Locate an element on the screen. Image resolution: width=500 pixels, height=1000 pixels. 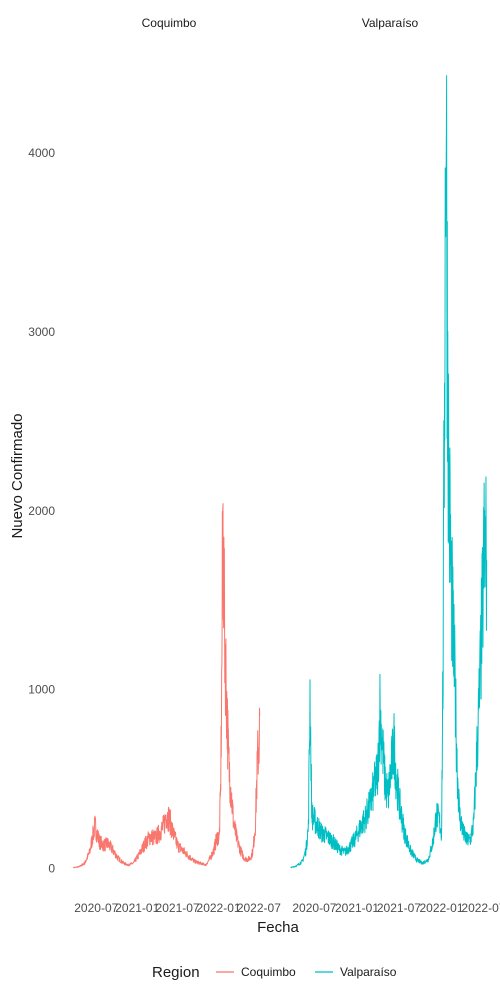
y-tick-label: 1000 is located at coordinates (41, 690).